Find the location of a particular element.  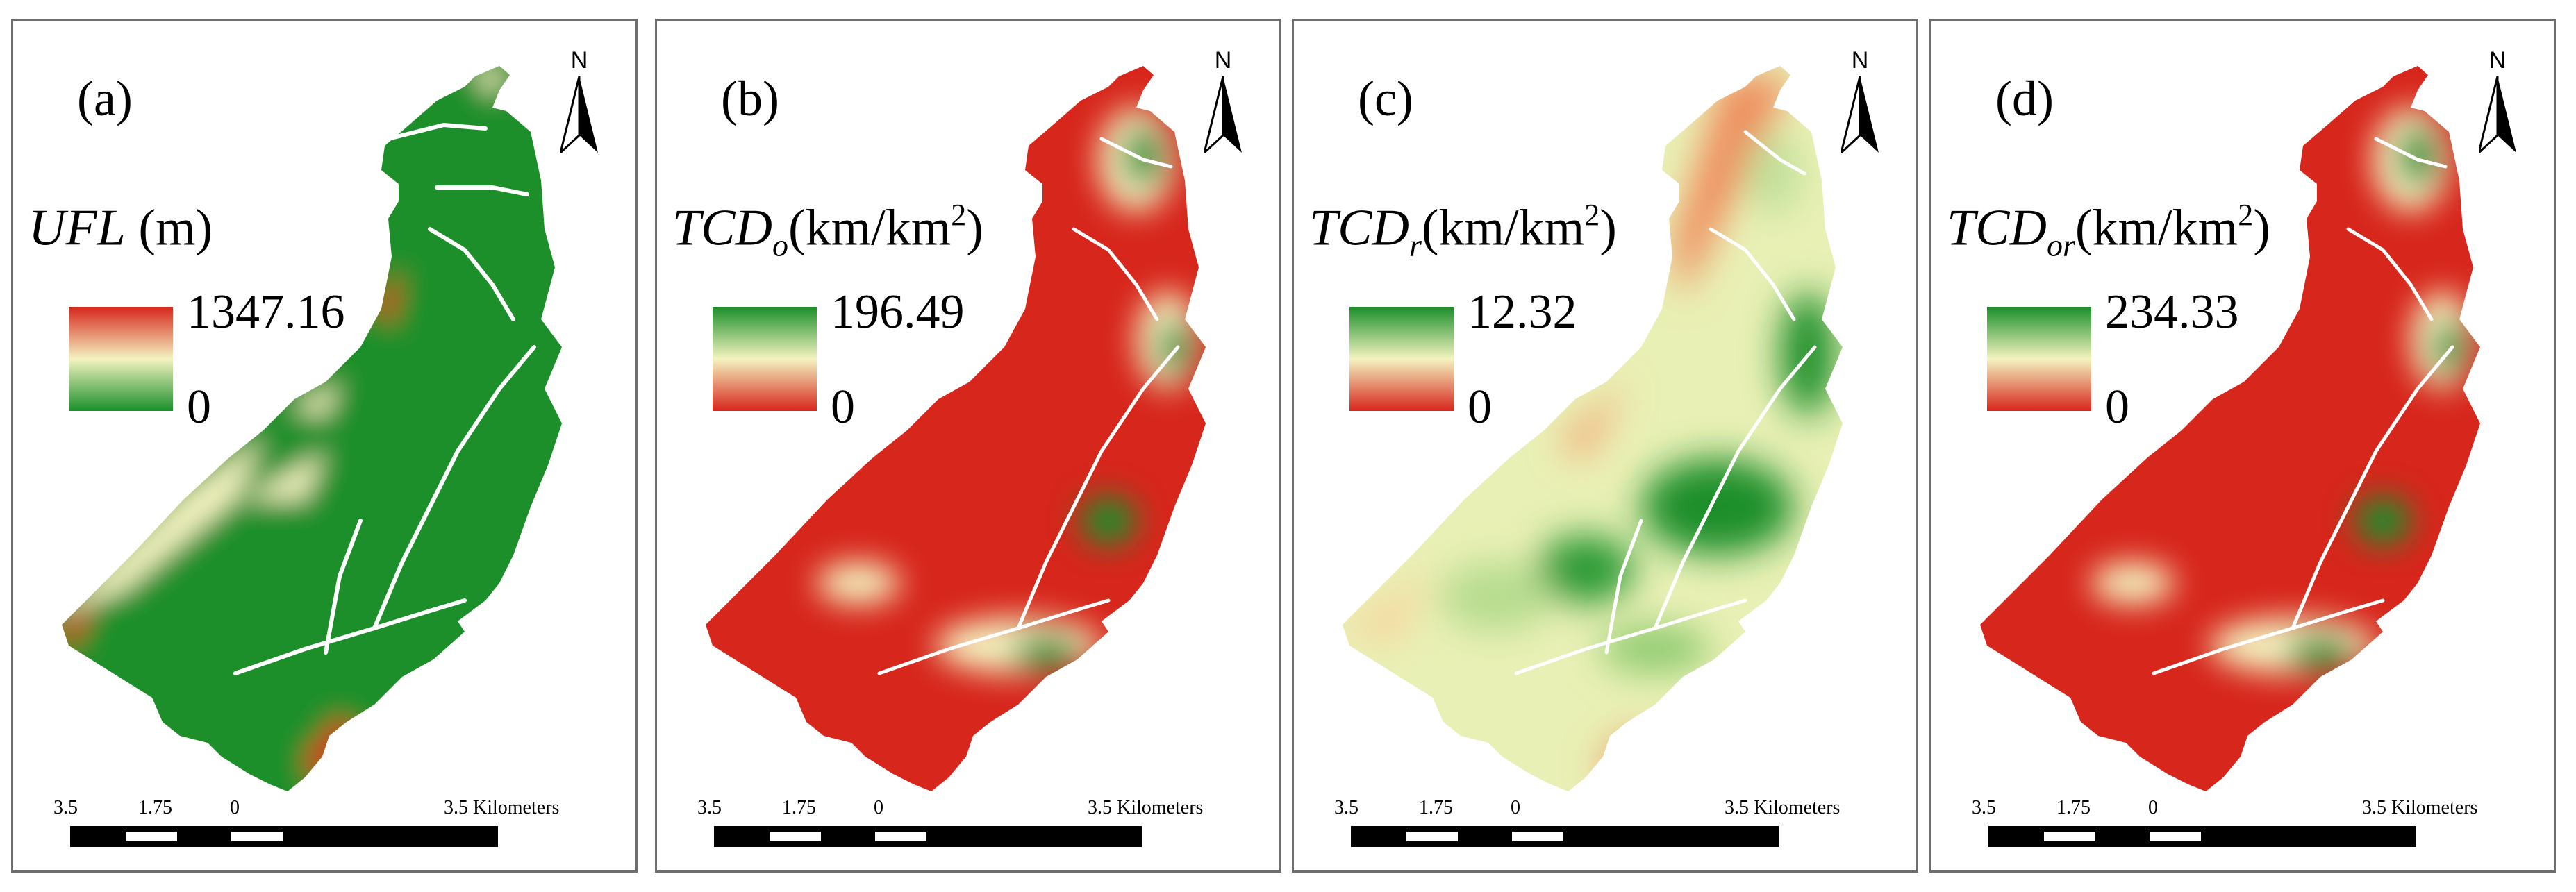

variable-subscript: o is located at coordinates (780, 245).